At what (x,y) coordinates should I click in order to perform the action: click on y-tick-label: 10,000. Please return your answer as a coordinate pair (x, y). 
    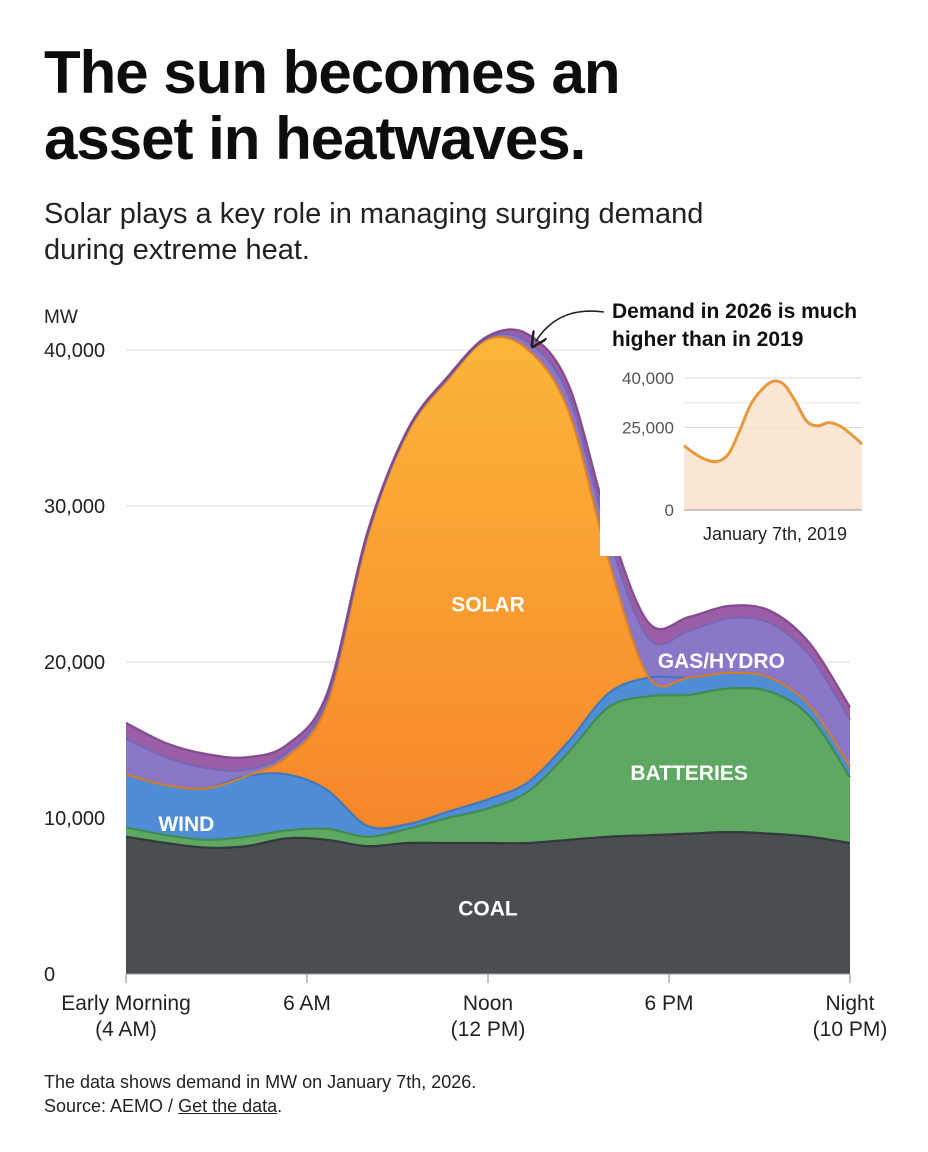
    Looking at the image, I should click on (74, 819).